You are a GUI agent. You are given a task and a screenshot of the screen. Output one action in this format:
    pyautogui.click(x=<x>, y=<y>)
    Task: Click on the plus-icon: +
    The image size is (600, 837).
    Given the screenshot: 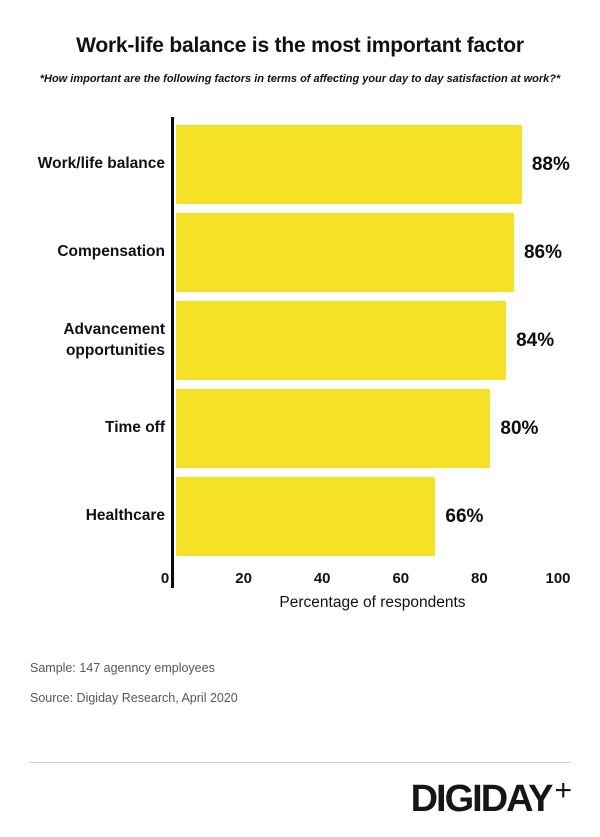 What is the action you would take?
    pyautogui.click(x=563, y=790)
    